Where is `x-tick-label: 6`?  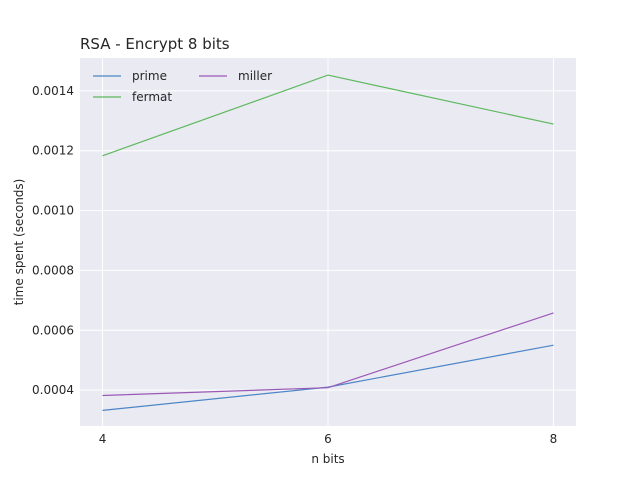 x-tick-label: 6 is located at coordinates (328, 439).